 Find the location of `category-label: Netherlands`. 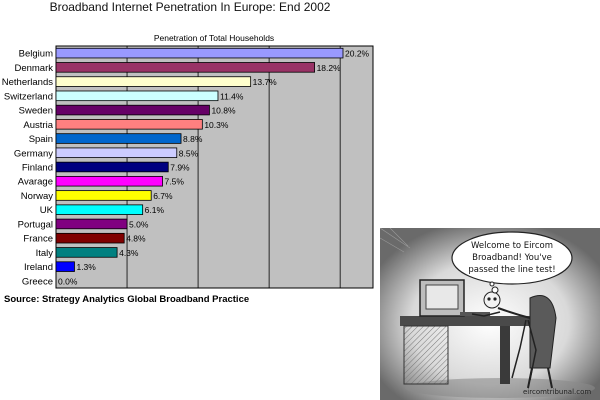

category-label: Netherlands is located at coordinates (27, 82).